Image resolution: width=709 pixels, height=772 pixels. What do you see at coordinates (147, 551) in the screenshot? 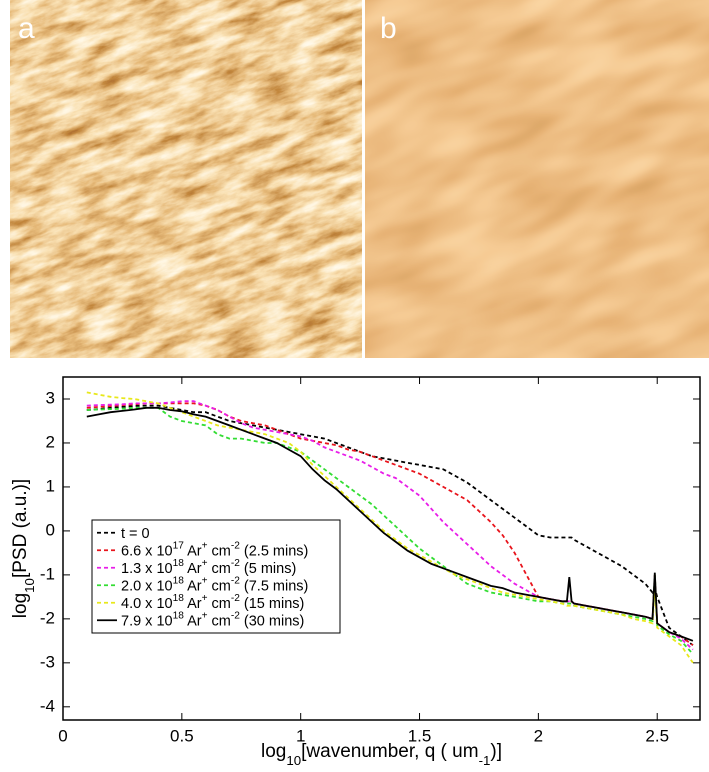
I see `label-text: 6.6 x 10` at bounding box center [147, 551].